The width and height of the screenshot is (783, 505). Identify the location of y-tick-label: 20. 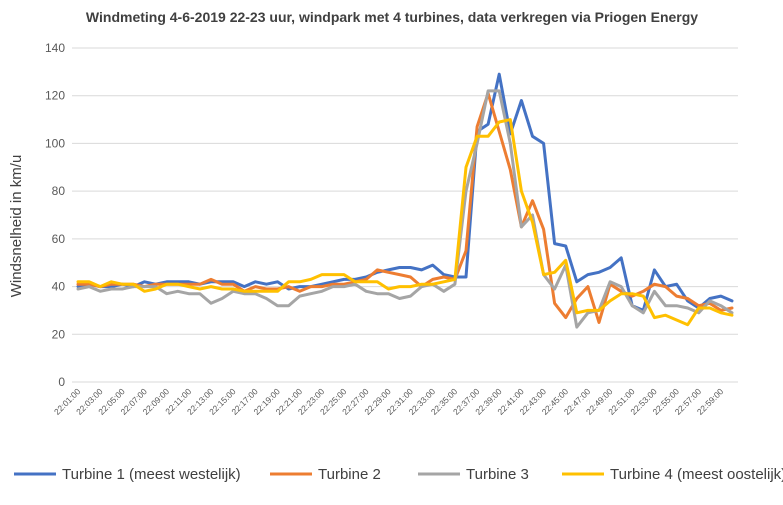
(59, 334).